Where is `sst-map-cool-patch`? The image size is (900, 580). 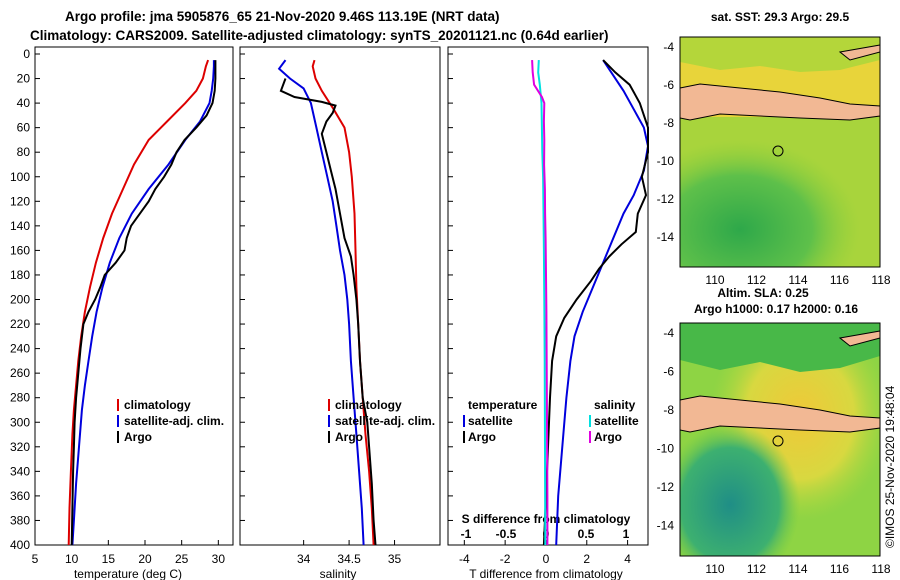
sst-map-cool-patch is located at coordinates (780, 192).